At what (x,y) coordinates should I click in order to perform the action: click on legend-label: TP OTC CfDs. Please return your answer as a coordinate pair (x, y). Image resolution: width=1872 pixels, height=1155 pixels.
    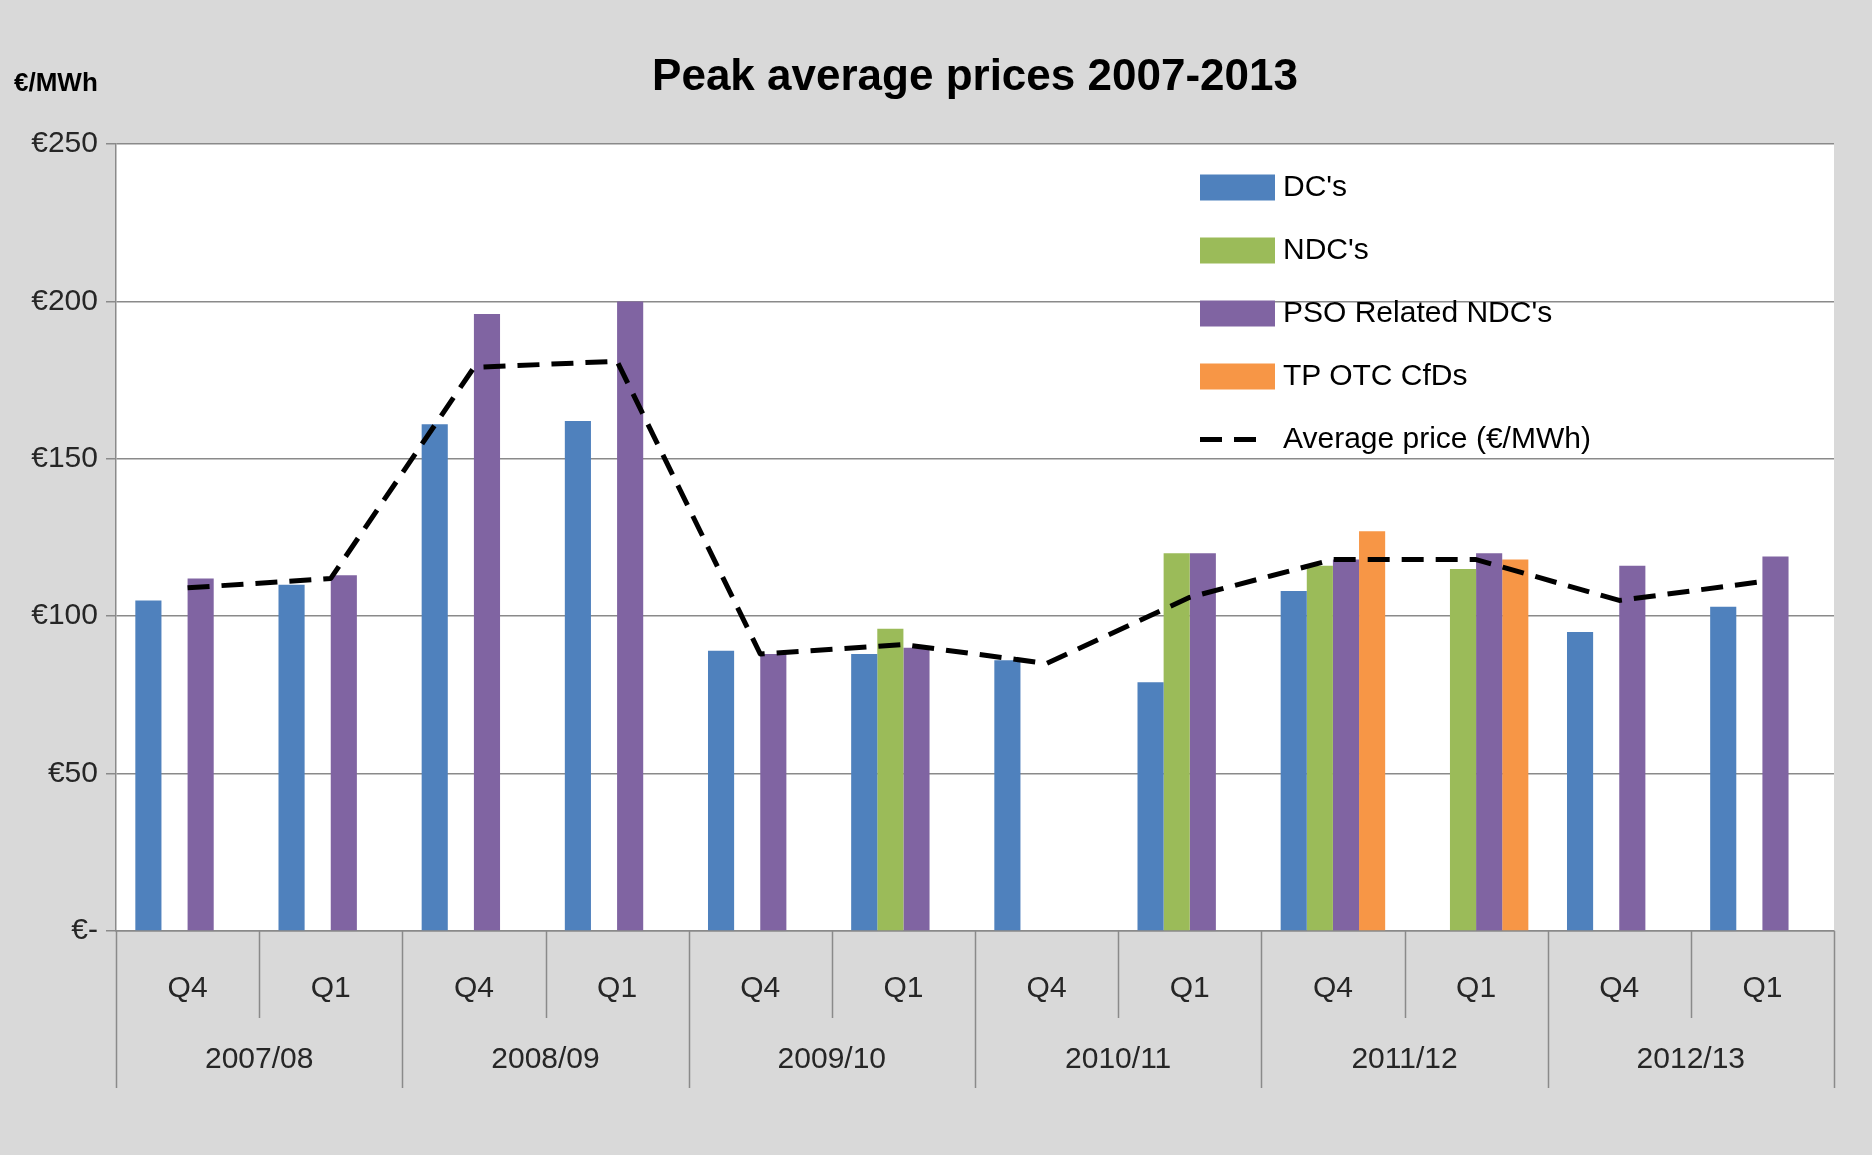
    Looking at the image, I should click on (1375, 374).